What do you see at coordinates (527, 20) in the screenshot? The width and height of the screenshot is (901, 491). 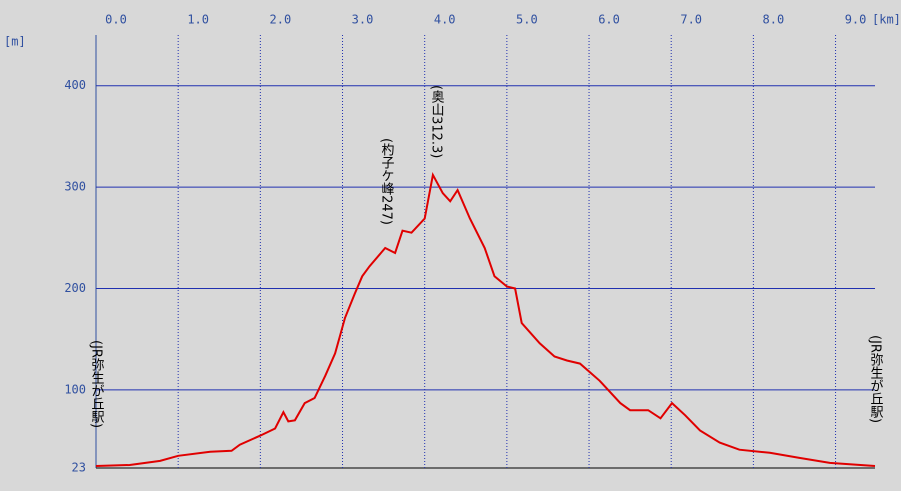 I see `x-tick-label: 5.0` at bounding box center [527, 20].